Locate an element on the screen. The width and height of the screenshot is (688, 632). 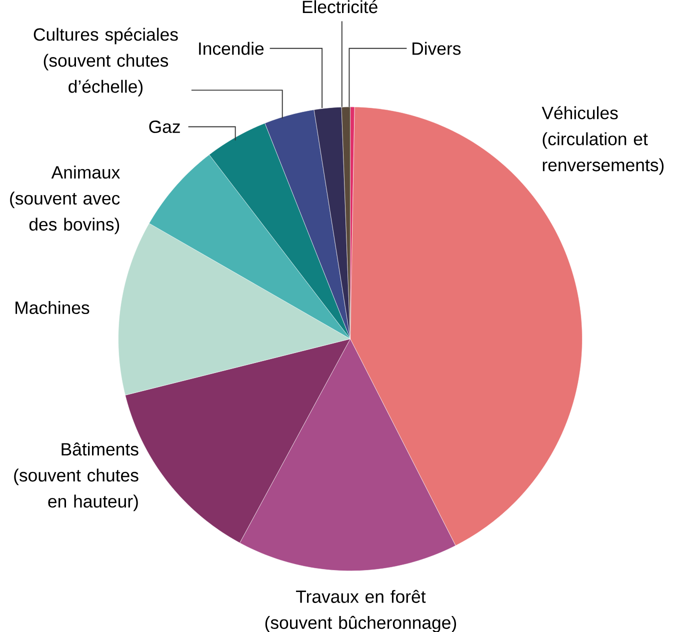
slice-label: Animaux (souvent avec des bovins) is located at coordinates (65, 199).